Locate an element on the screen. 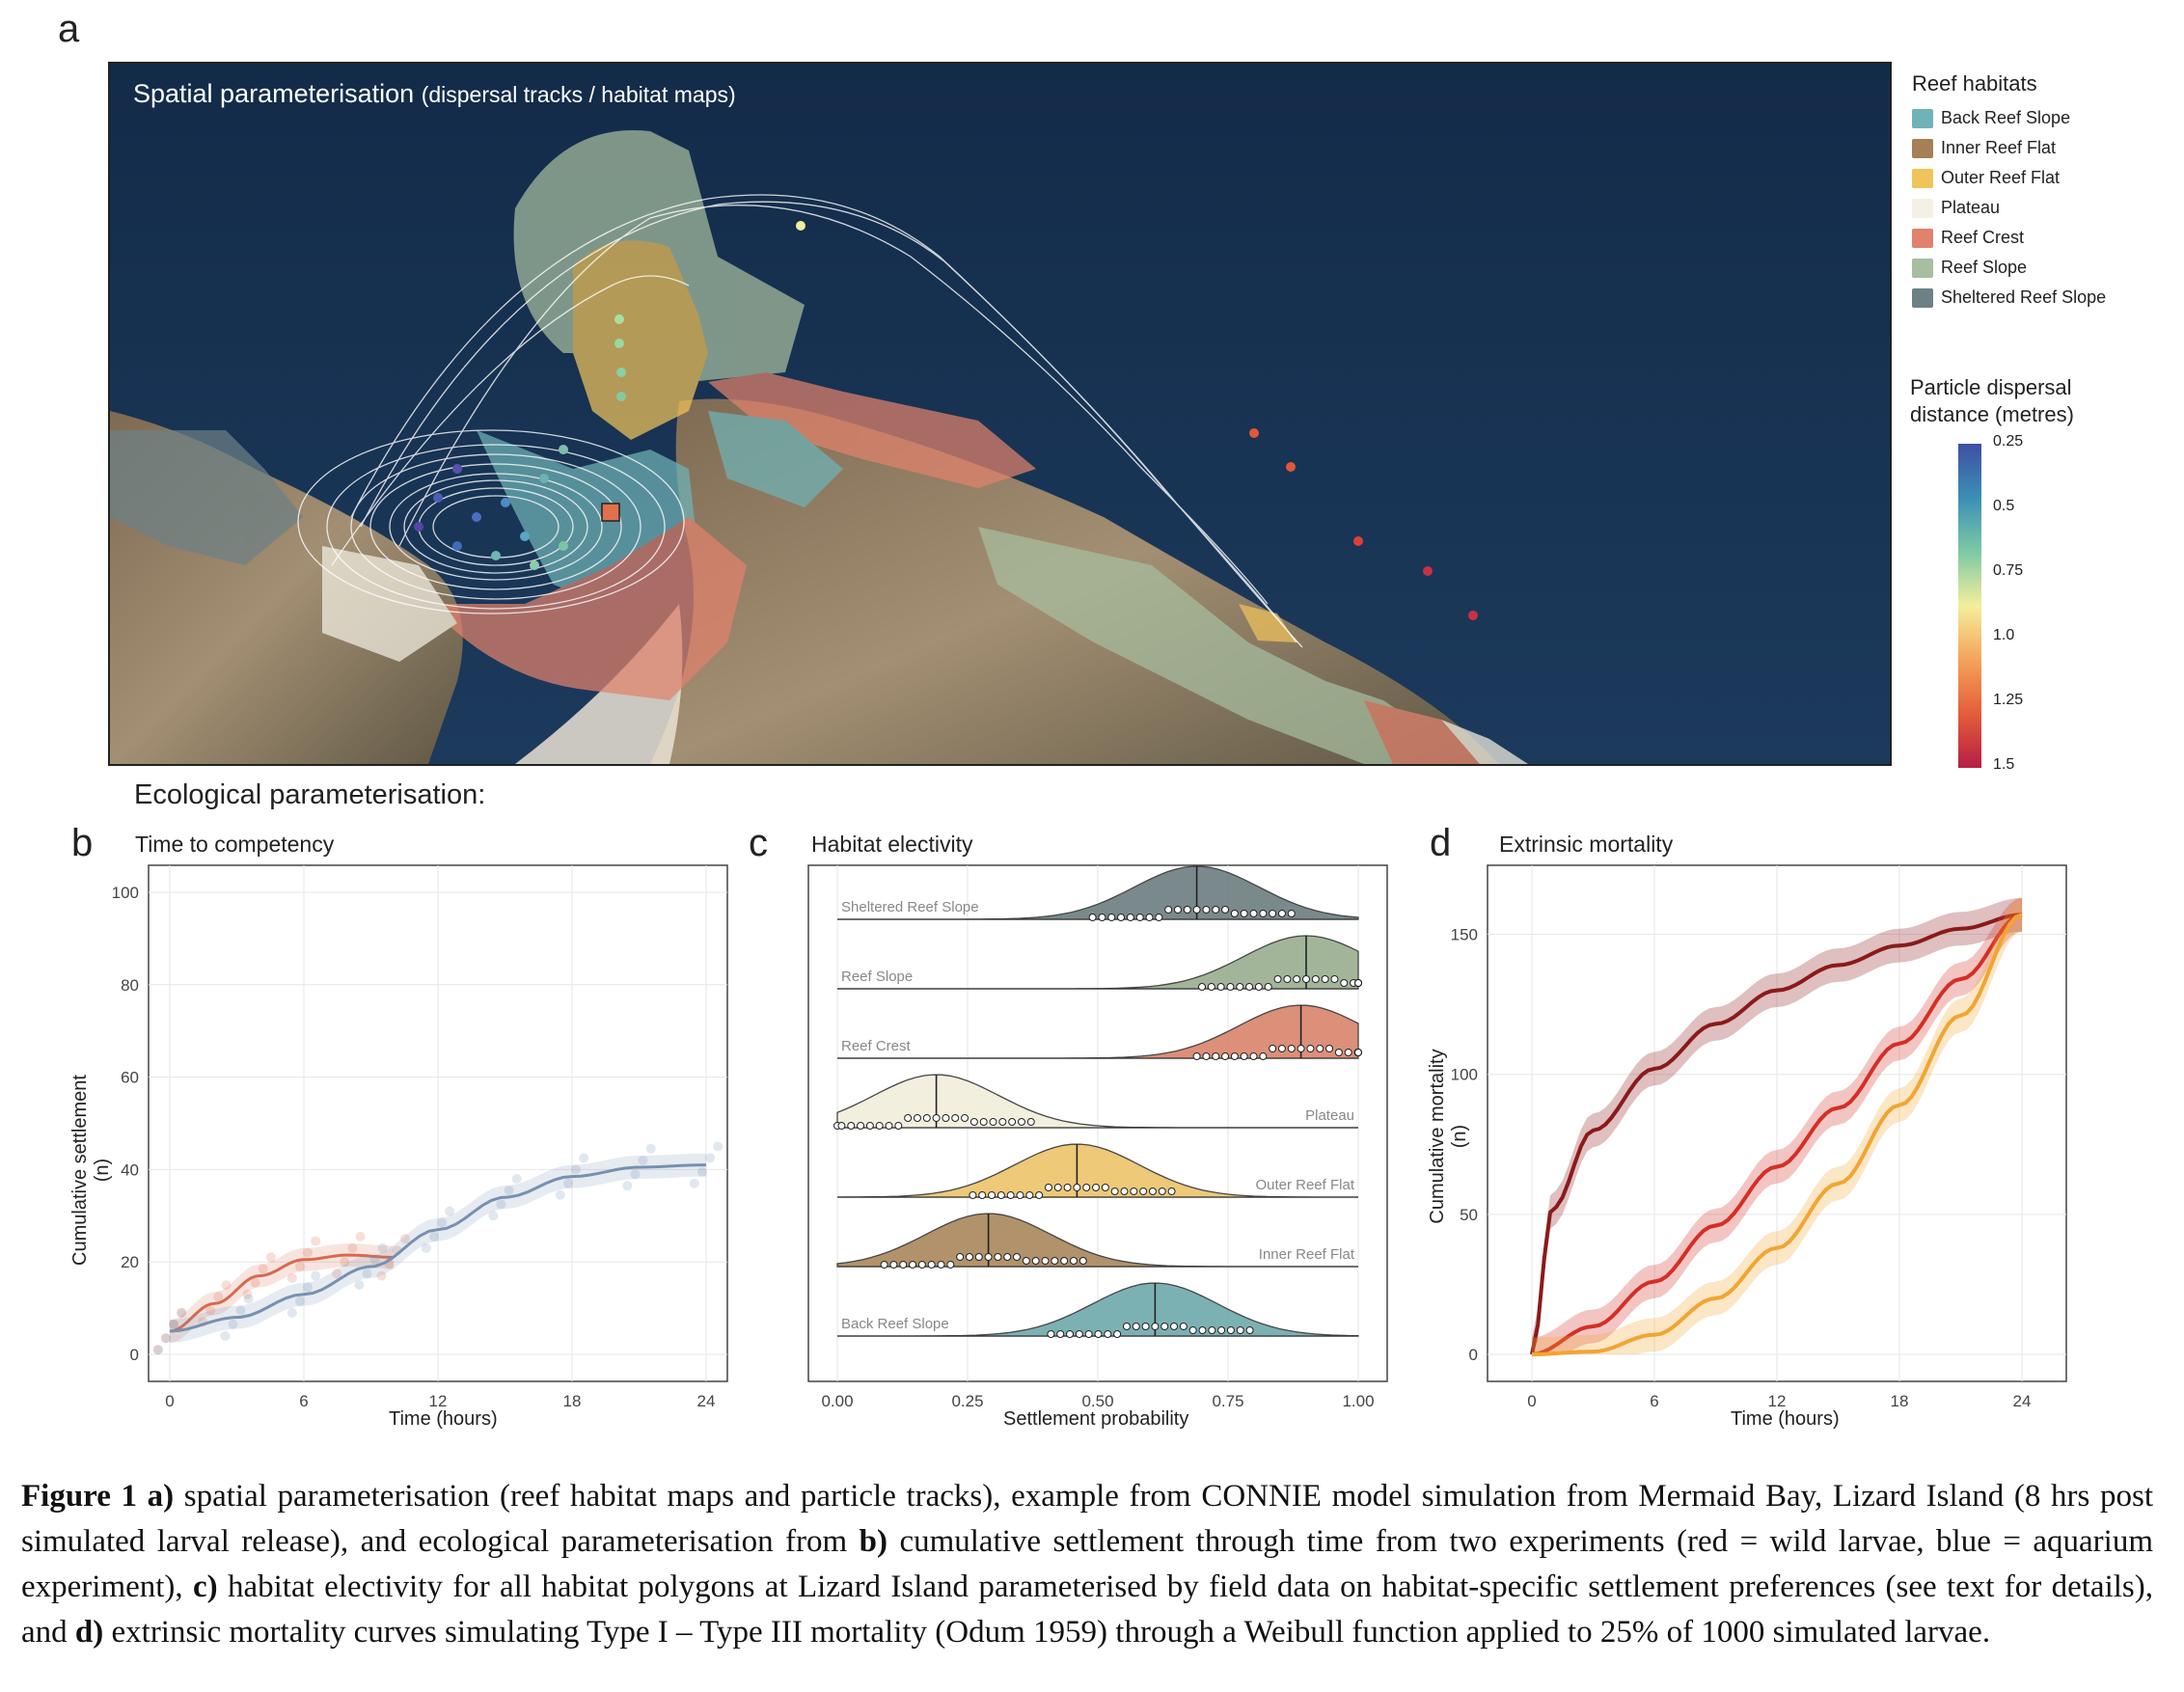  colorbar-title-line2: distance (metres) is located at coordinates (1992, 414).